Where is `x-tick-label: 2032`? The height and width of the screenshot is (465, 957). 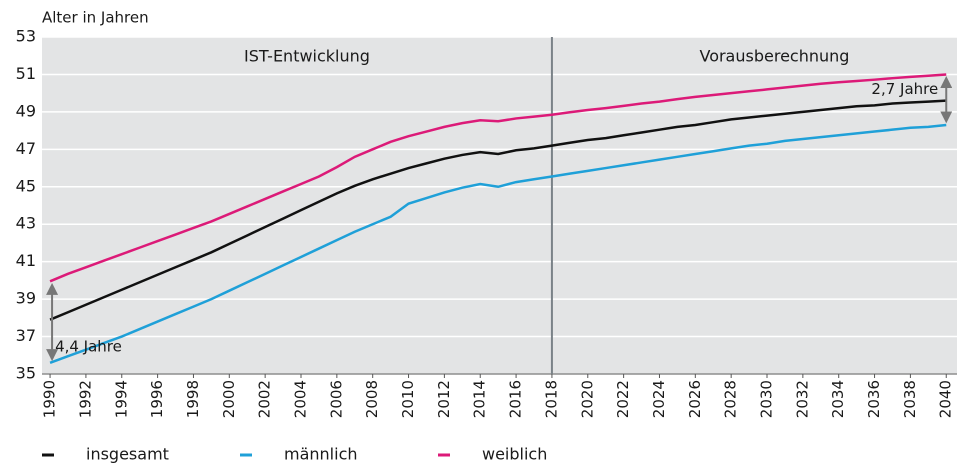 x-tick-label: 2032 is located at coordinates (802, 399).